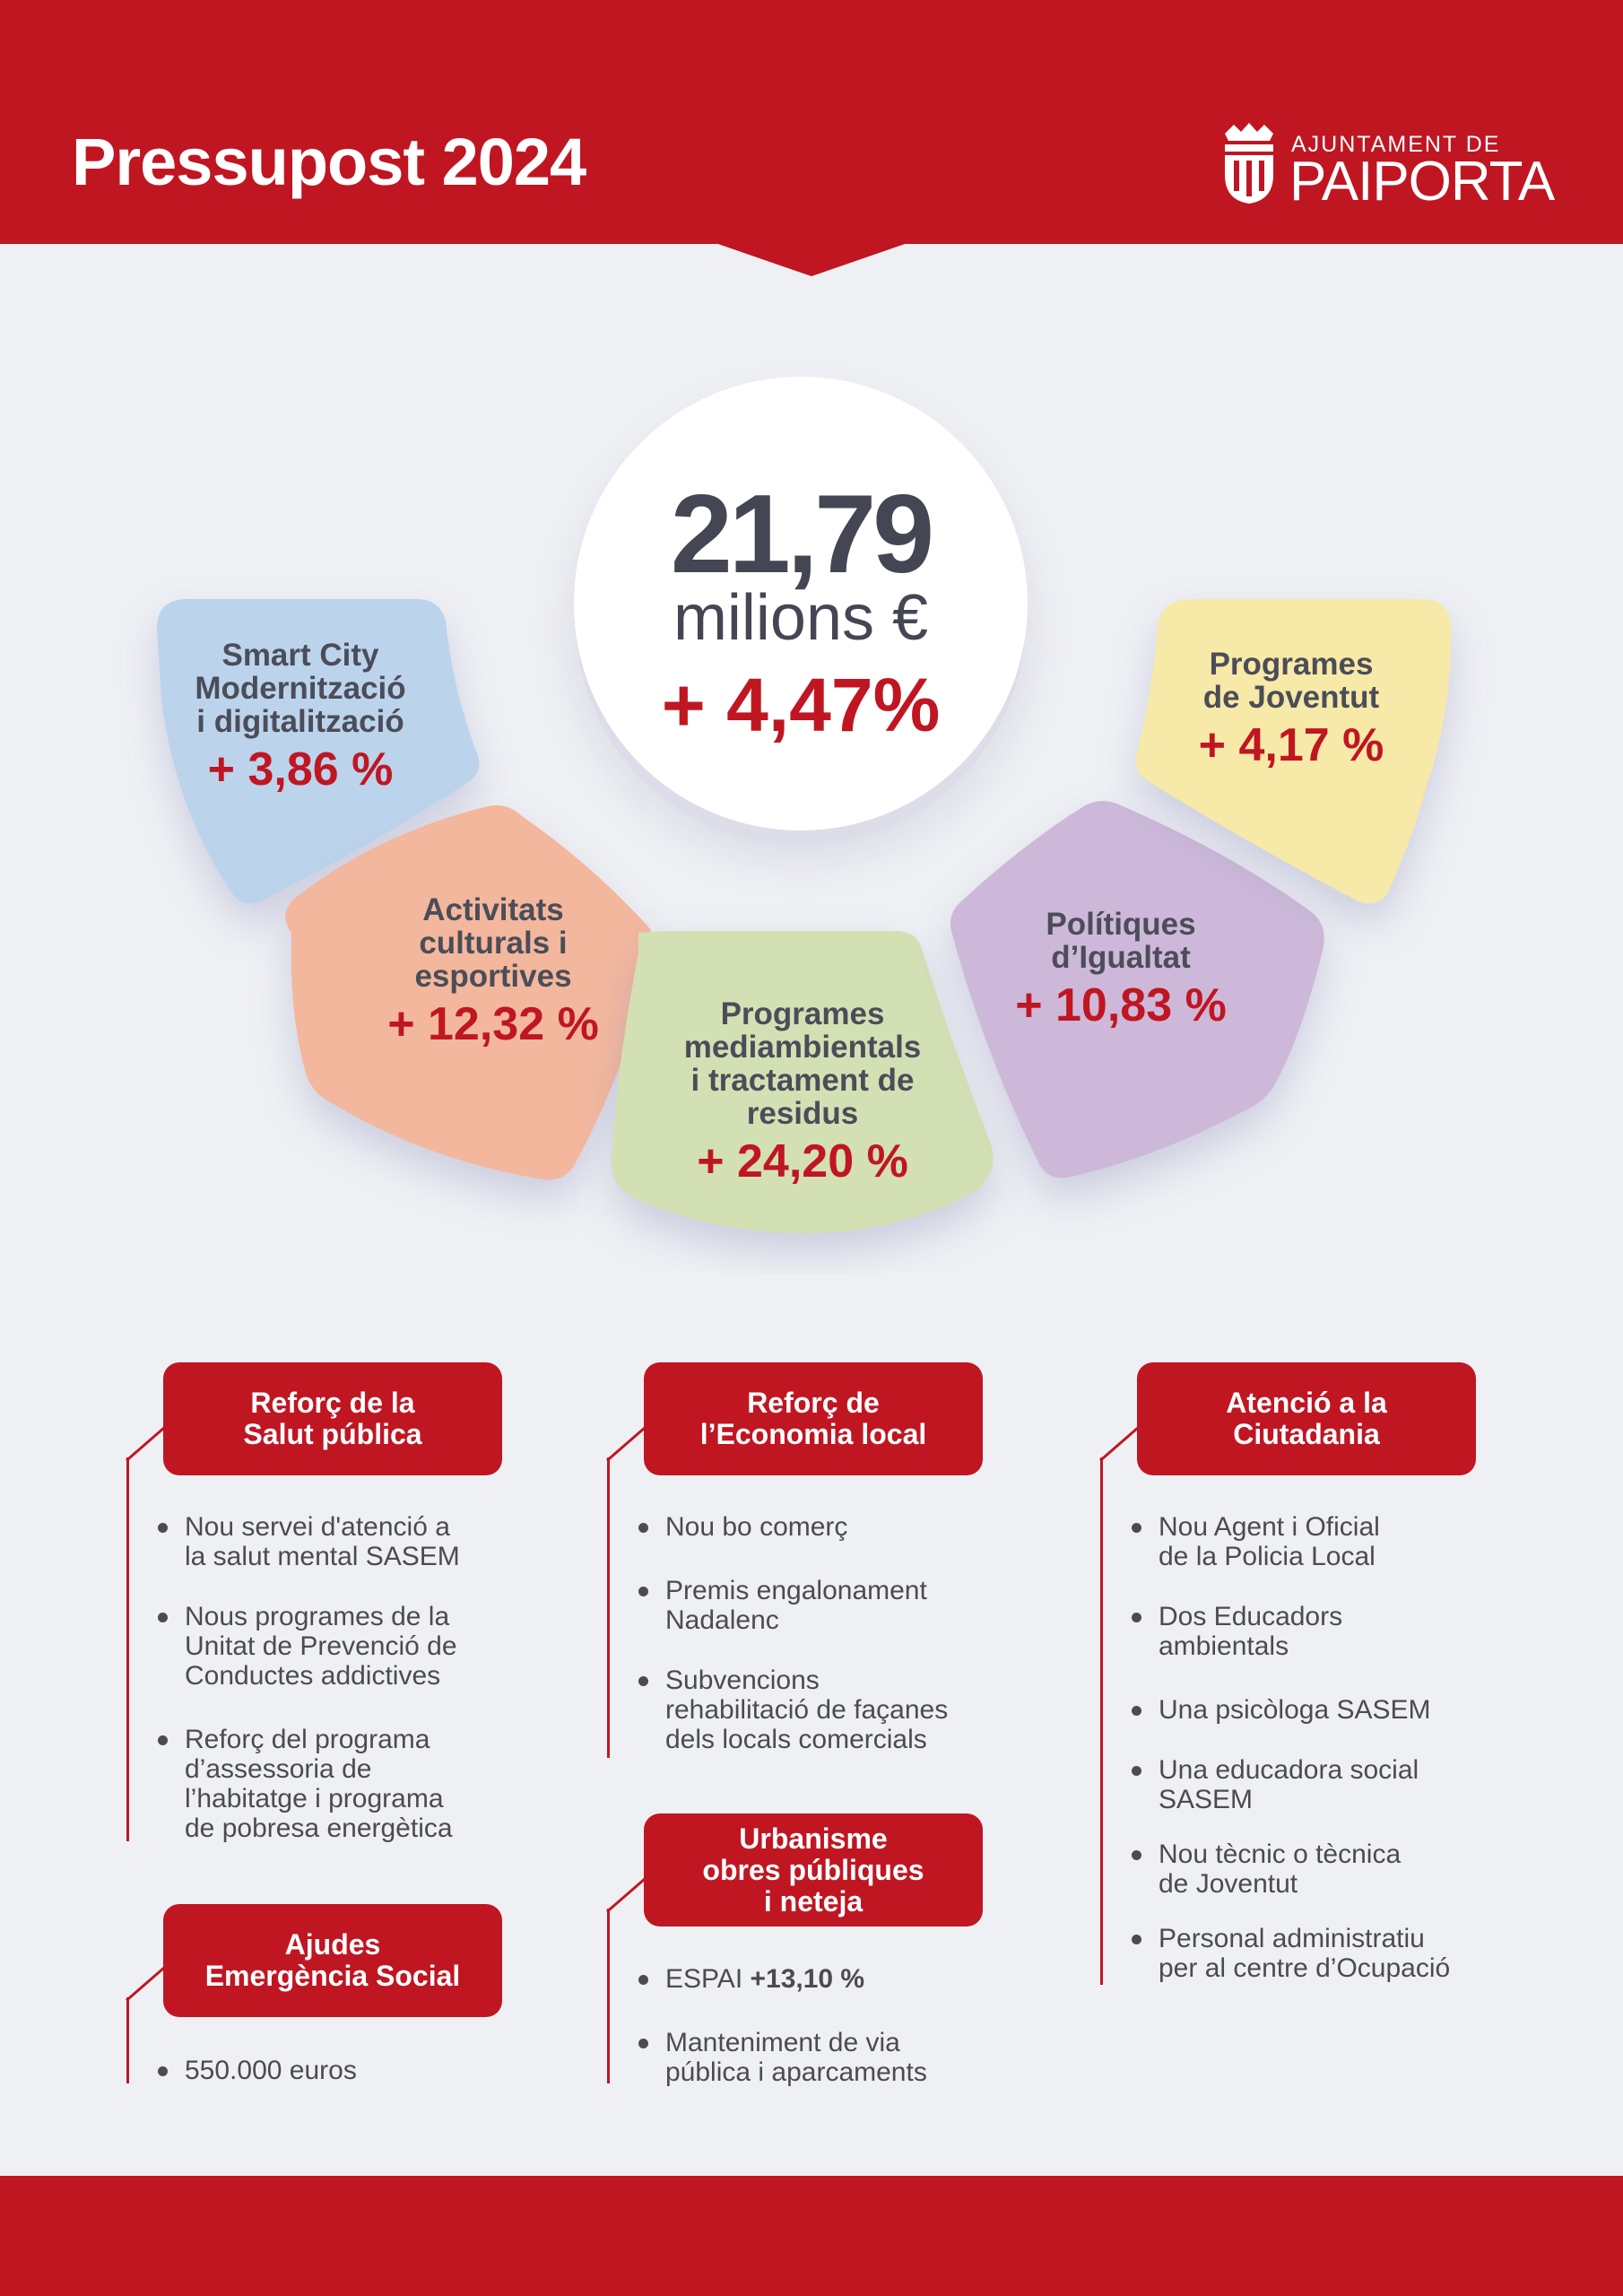 The width and height of the screenshot is (1623, 2296). I want to click on section-connector-economia, so click(626, 1444).